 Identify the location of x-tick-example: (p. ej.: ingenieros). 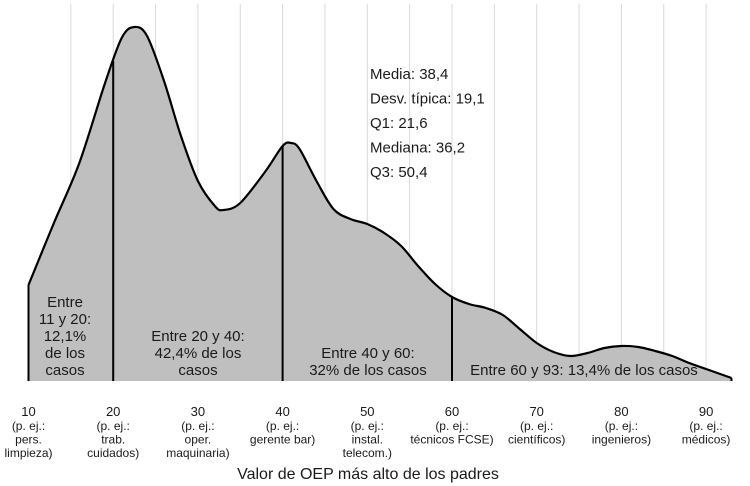
(621, 433).